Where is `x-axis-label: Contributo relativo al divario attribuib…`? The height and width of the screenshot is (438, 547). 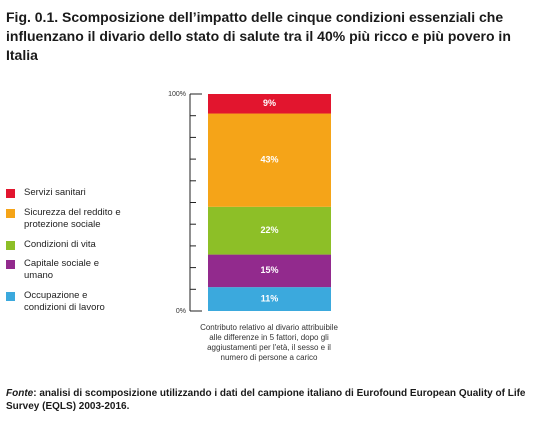 x-axis-label: Contributo relativo al divario attribuib… is located at coordinates (269, 342).